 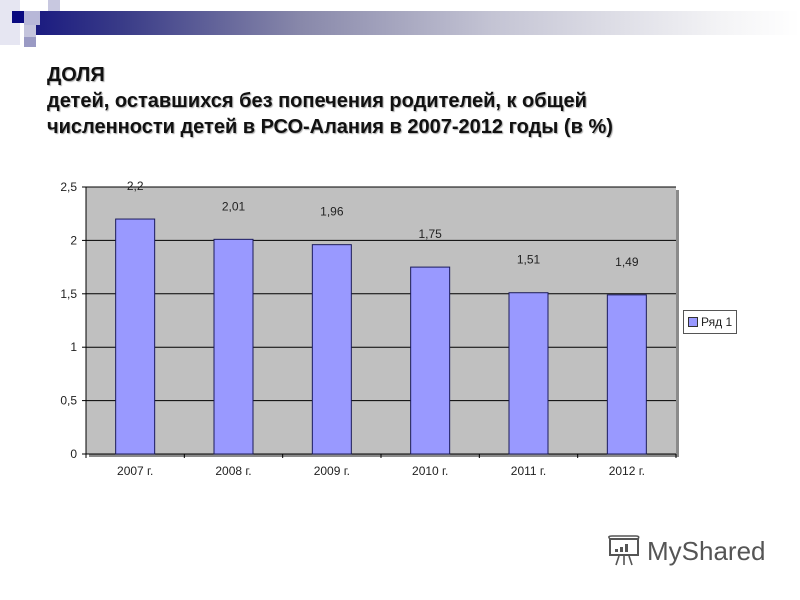 What do you see at coordinates (627, 262) in the screenshot?
I see `bar-value-label: 1,49` at bounding box center [627, 262].